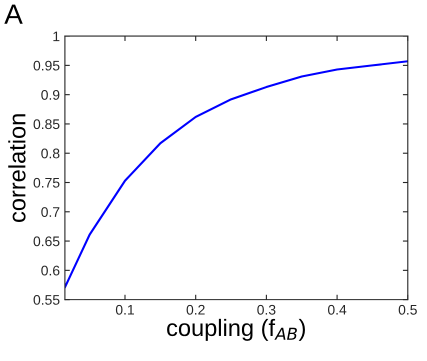  What do you see at coordinates (195, 309) in the screenshot?
I see `x-tick-label: 0.2` at bounding box center [195, 309].